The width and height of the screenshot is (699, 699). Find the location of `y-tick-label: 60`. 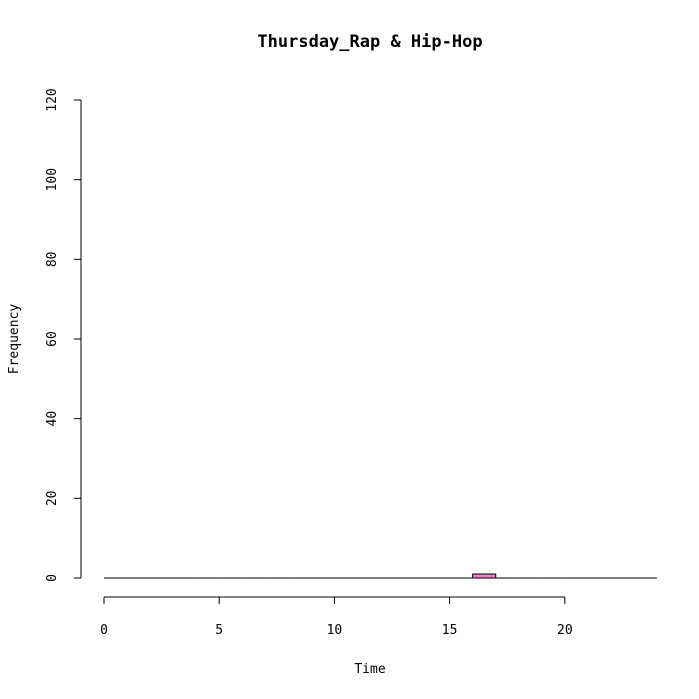

y-tick-label: 60 is located at coordinates (52, 339).